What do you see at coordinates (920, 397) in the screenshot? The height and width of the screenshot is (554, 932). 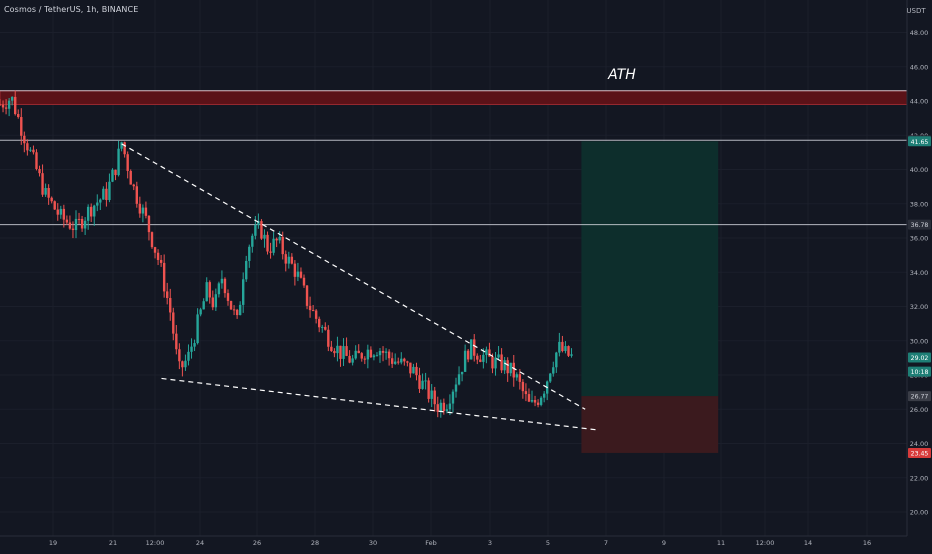 I see `tag-entry: 26.77` at bounding box center [920, 397].